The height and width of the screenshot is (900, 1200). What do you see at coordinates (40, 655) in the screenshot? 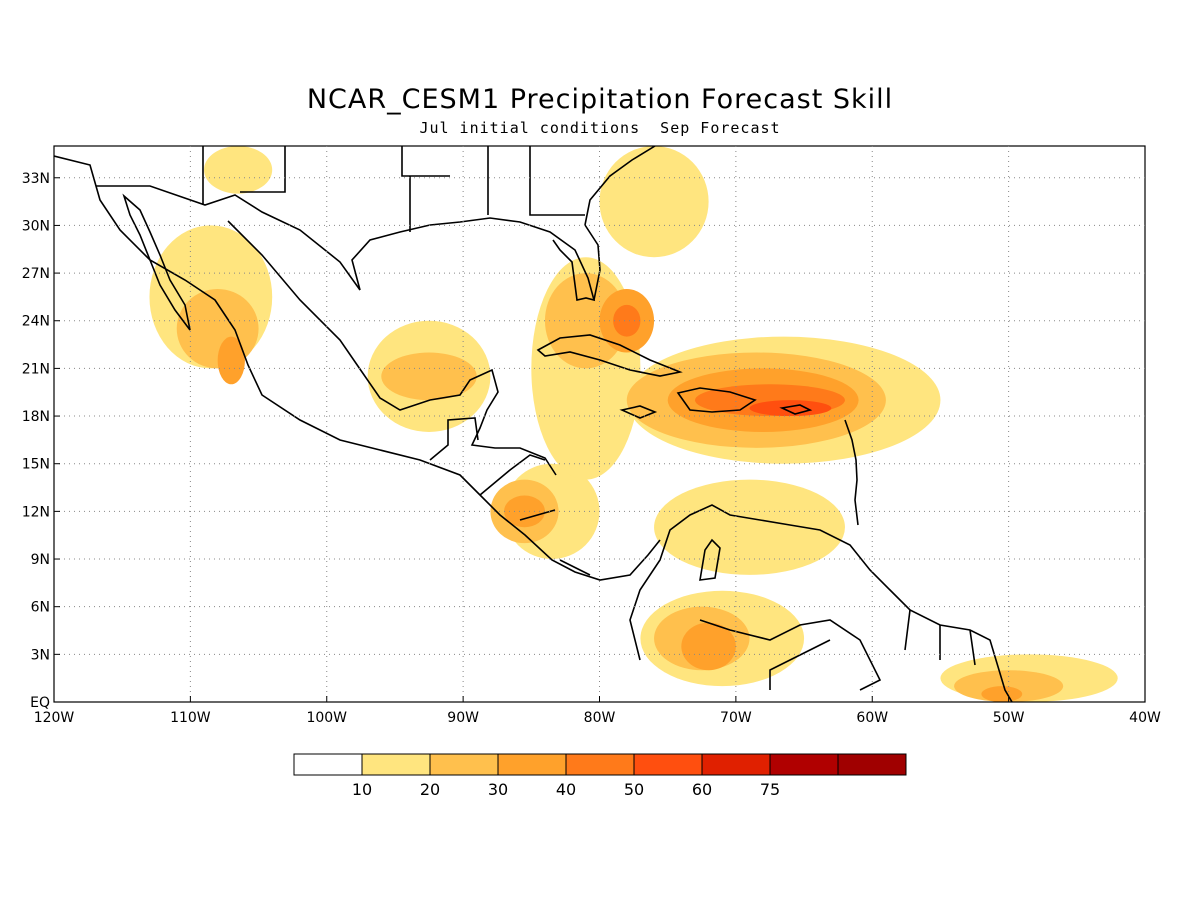
I see `lat-tick-label: 3N` at bounding box center [40, 655].